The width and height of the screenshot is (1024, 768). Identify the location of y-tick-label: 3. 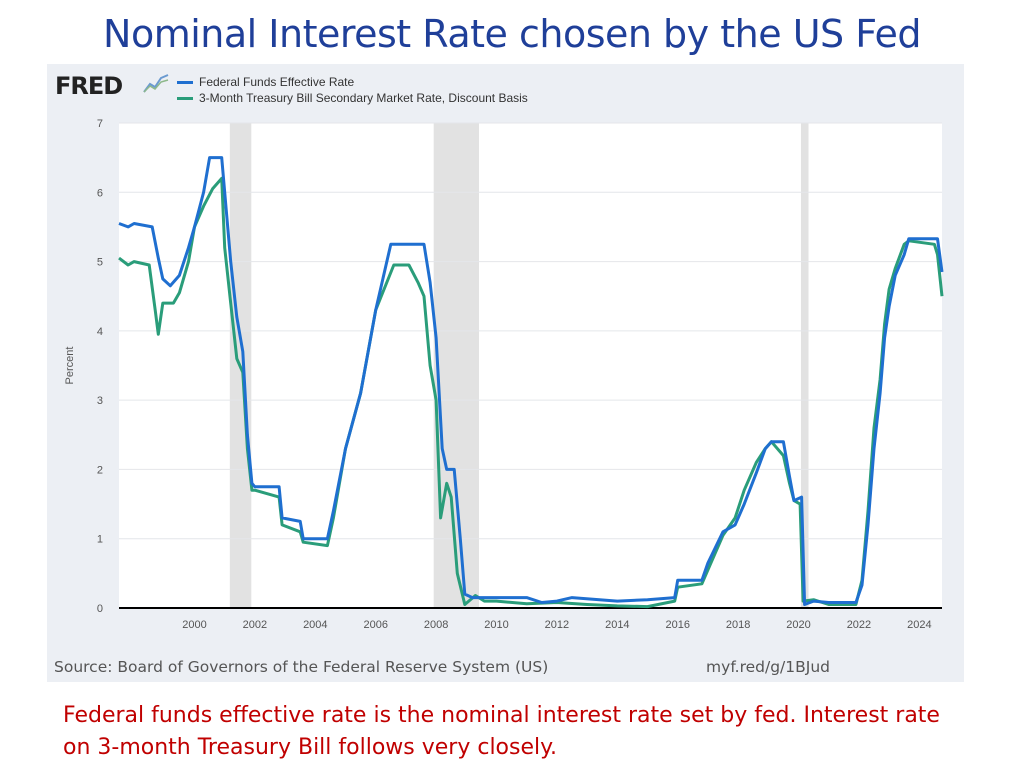
(100, 401).